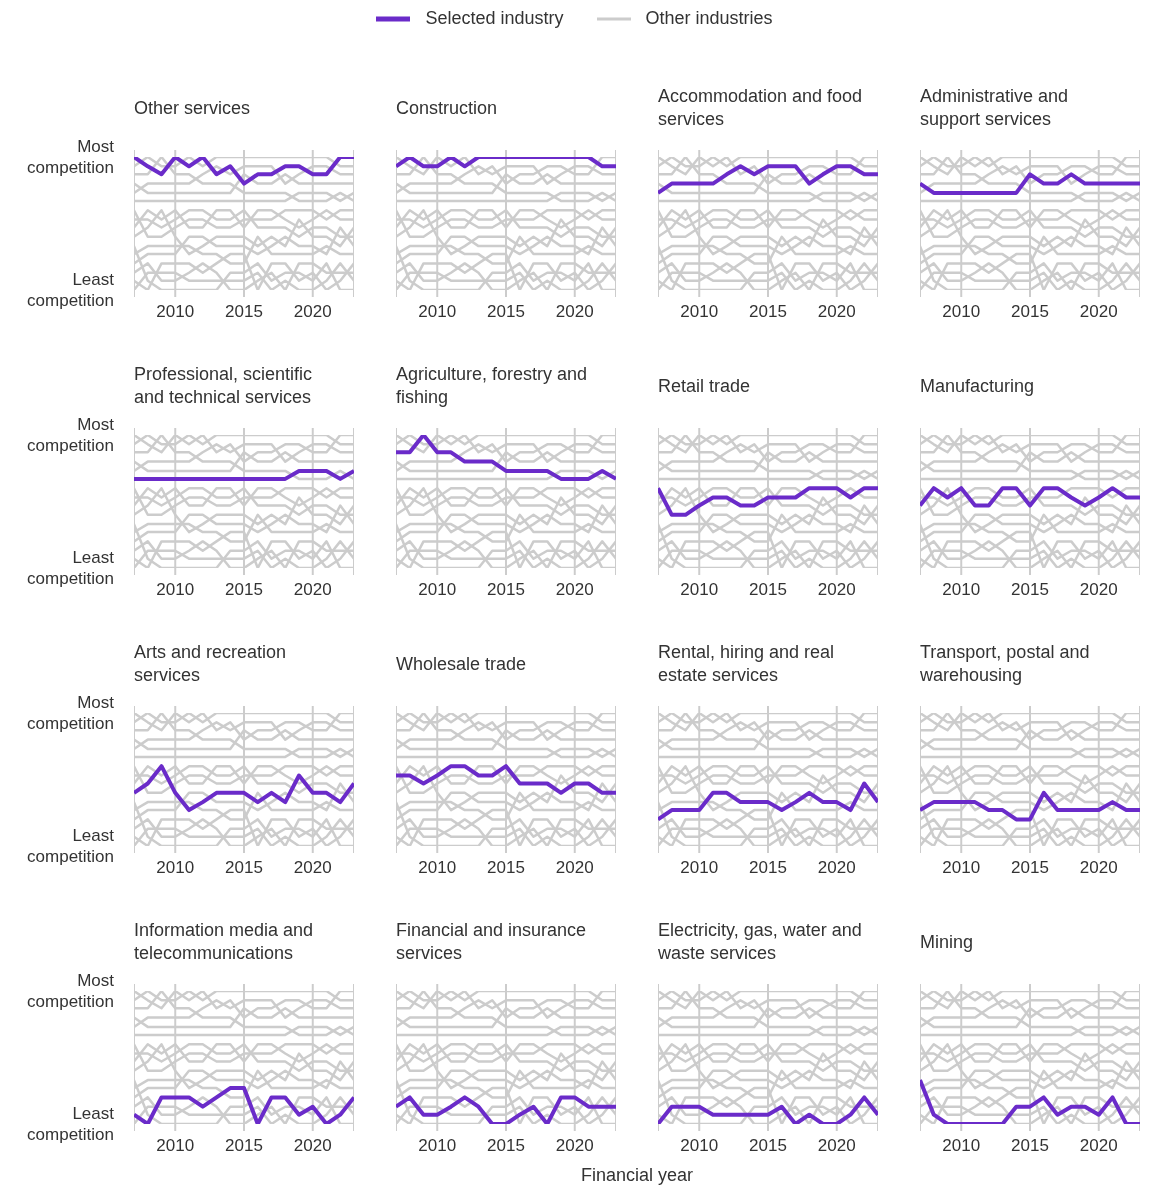 This screenshot has width=1156, height=1196. Describe the element at coordinates (637, 1175) in the screenshot. I see `x-axis-title: Financial year` at that location.